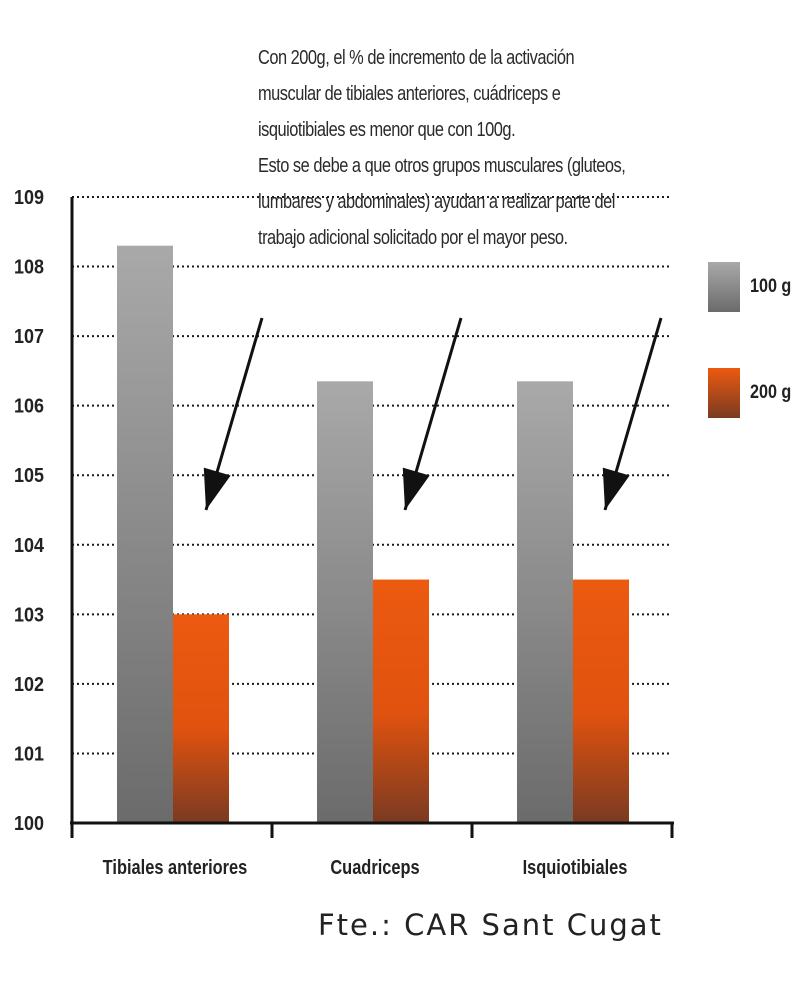  What do you see at coordinates (29, 268) in the screenshot?
I see `y-tick-label-108: 108` at bounding box center [29, 268].